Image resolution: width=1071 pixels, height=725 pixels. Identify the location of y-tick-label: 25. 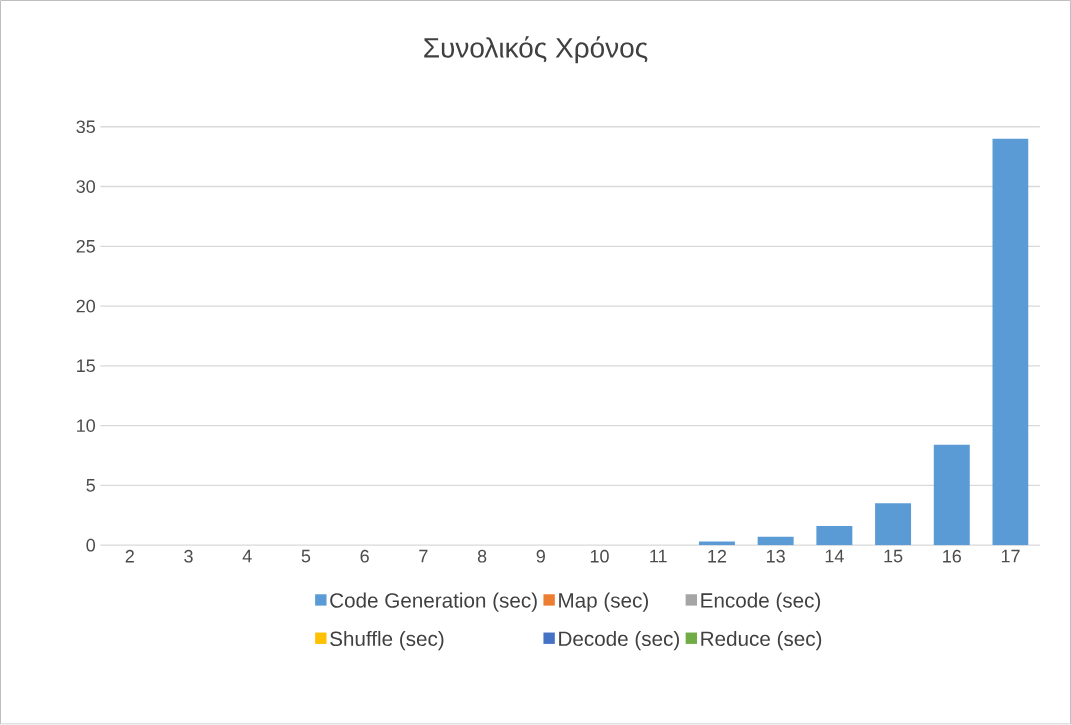
(85, 246).